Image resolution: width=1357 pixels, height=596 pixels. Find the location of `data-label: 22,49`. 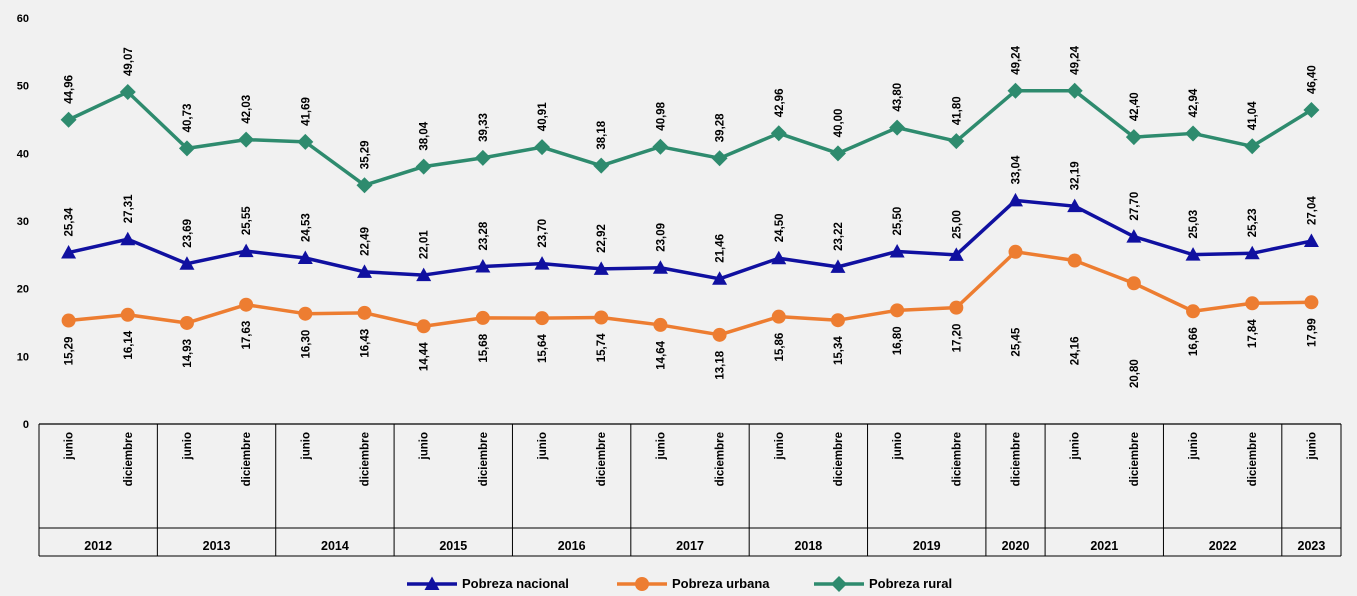

data-label: 22,49 is located at coordinates (366, 241).